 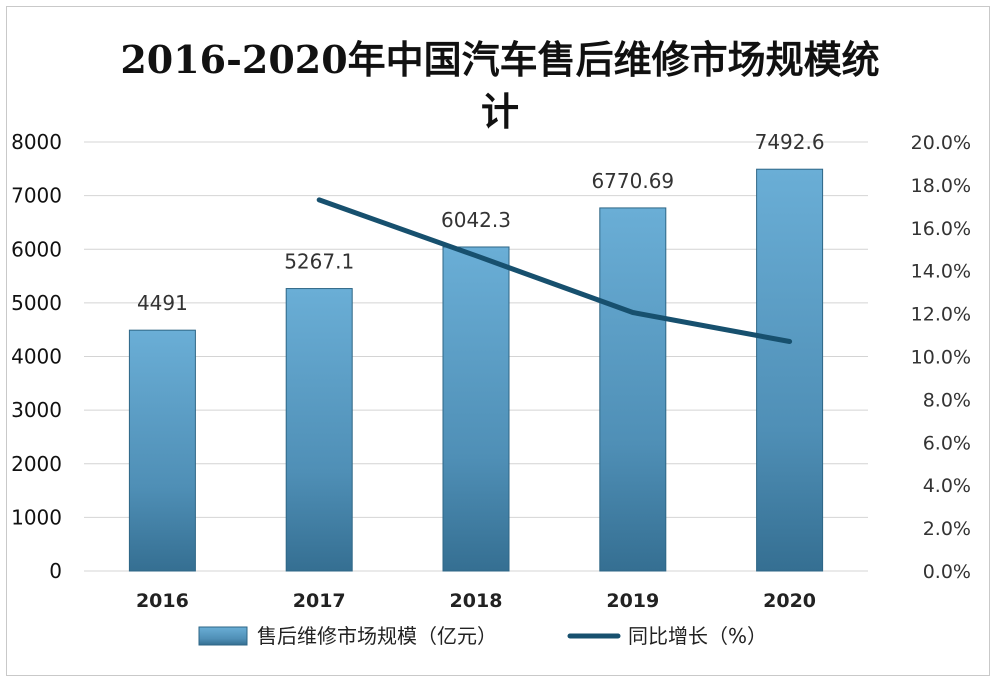 What do you see at coordinates (789, 601) in the screenshot?
I see `x-tick-label: 2020` at bounding box center [789, 601].